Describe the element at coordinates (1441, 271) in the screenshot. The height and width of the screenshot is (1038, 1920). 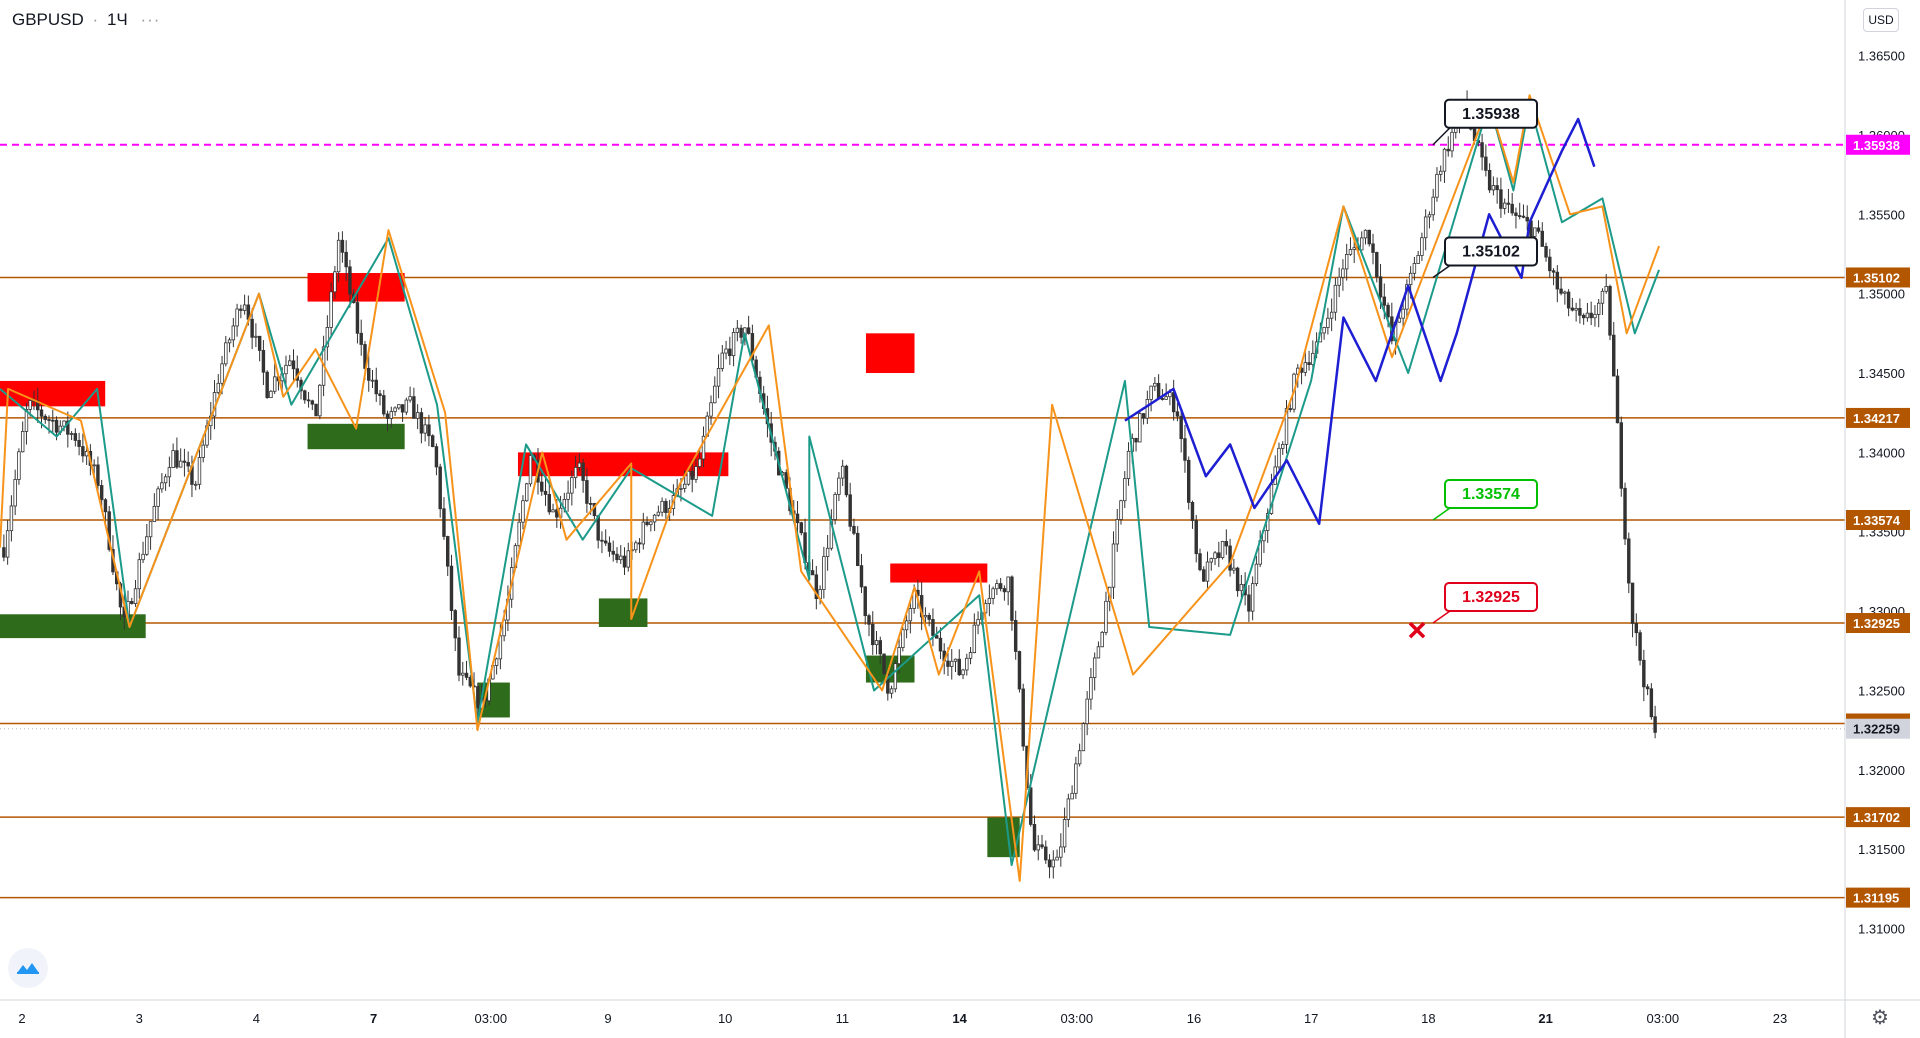
I see `callout-pointer` at that location.